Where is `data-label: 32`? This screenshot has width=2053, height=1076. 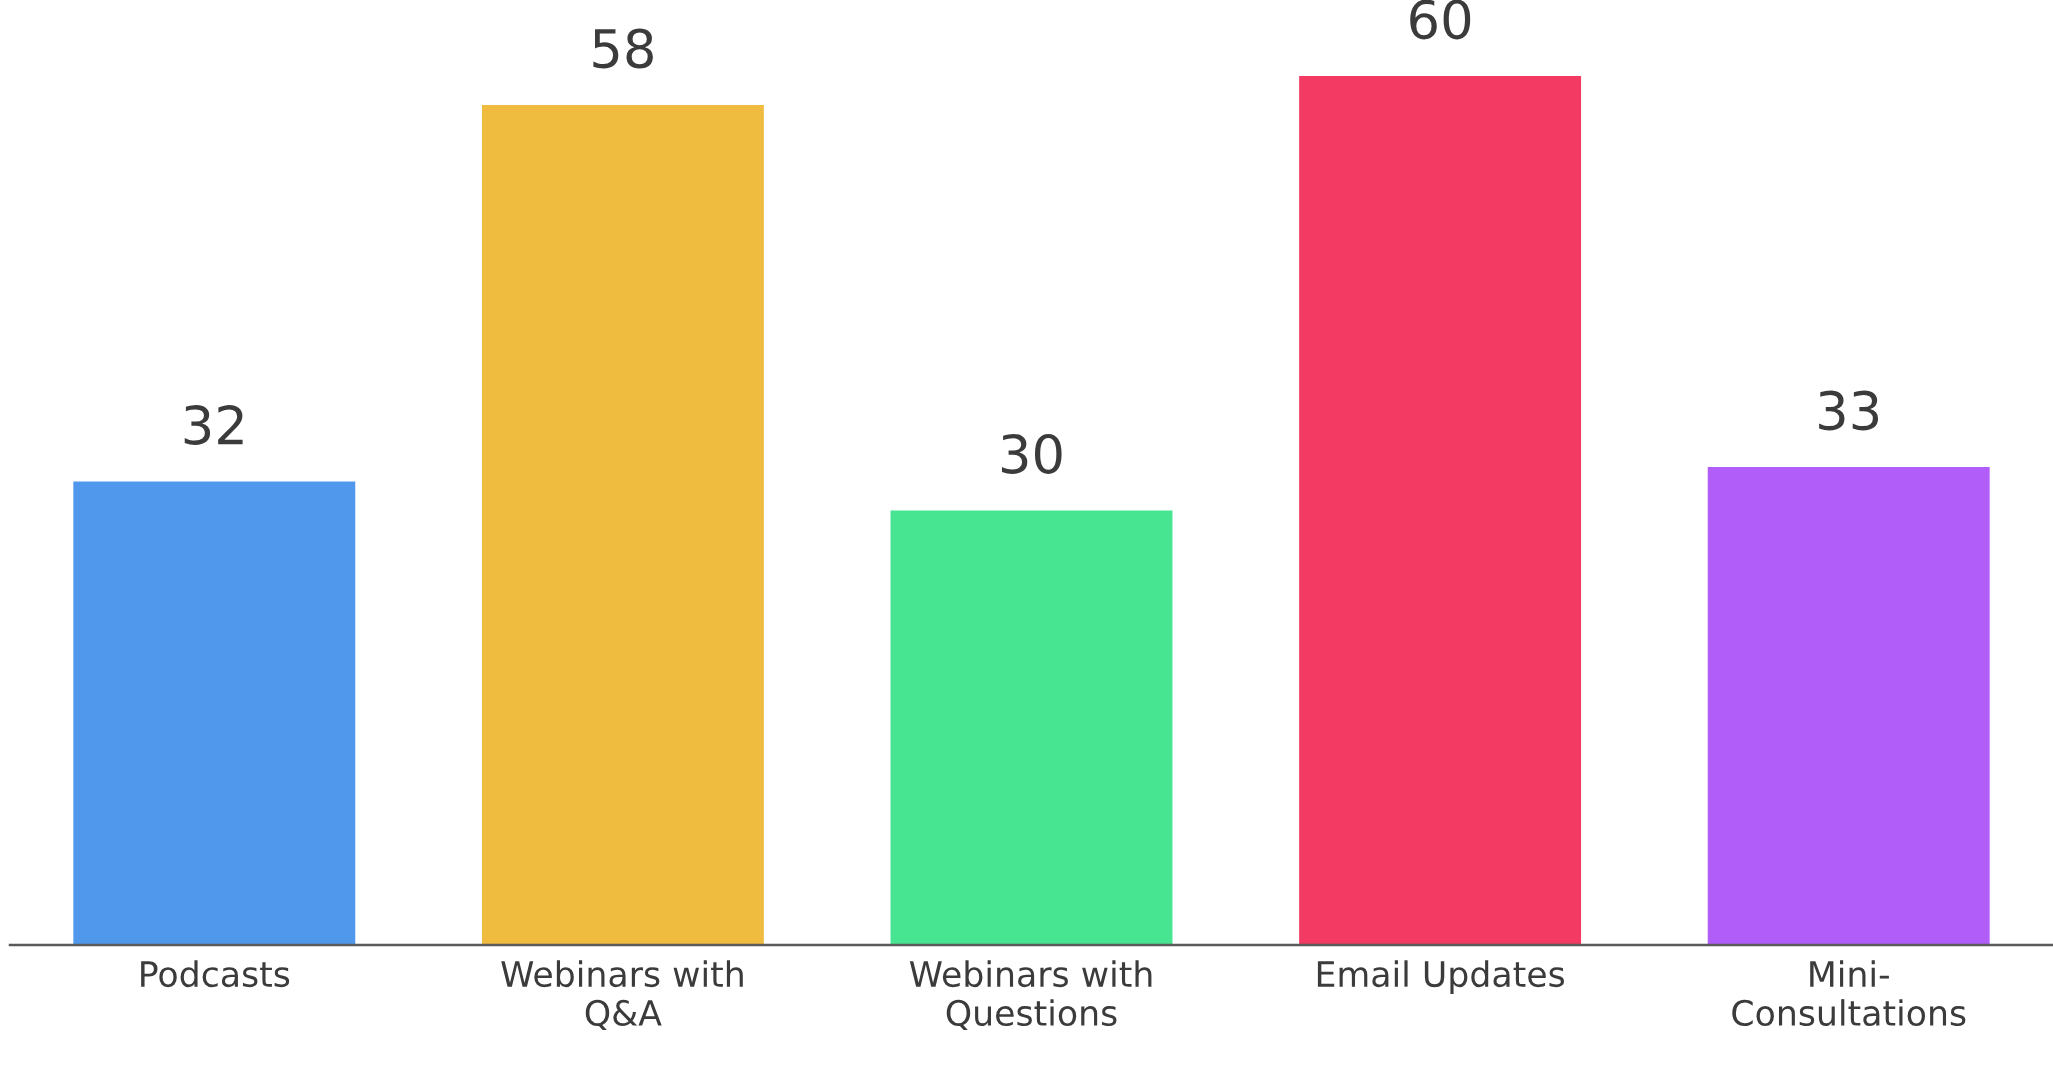
data-label: 32 is located at coordinates (213, 425).